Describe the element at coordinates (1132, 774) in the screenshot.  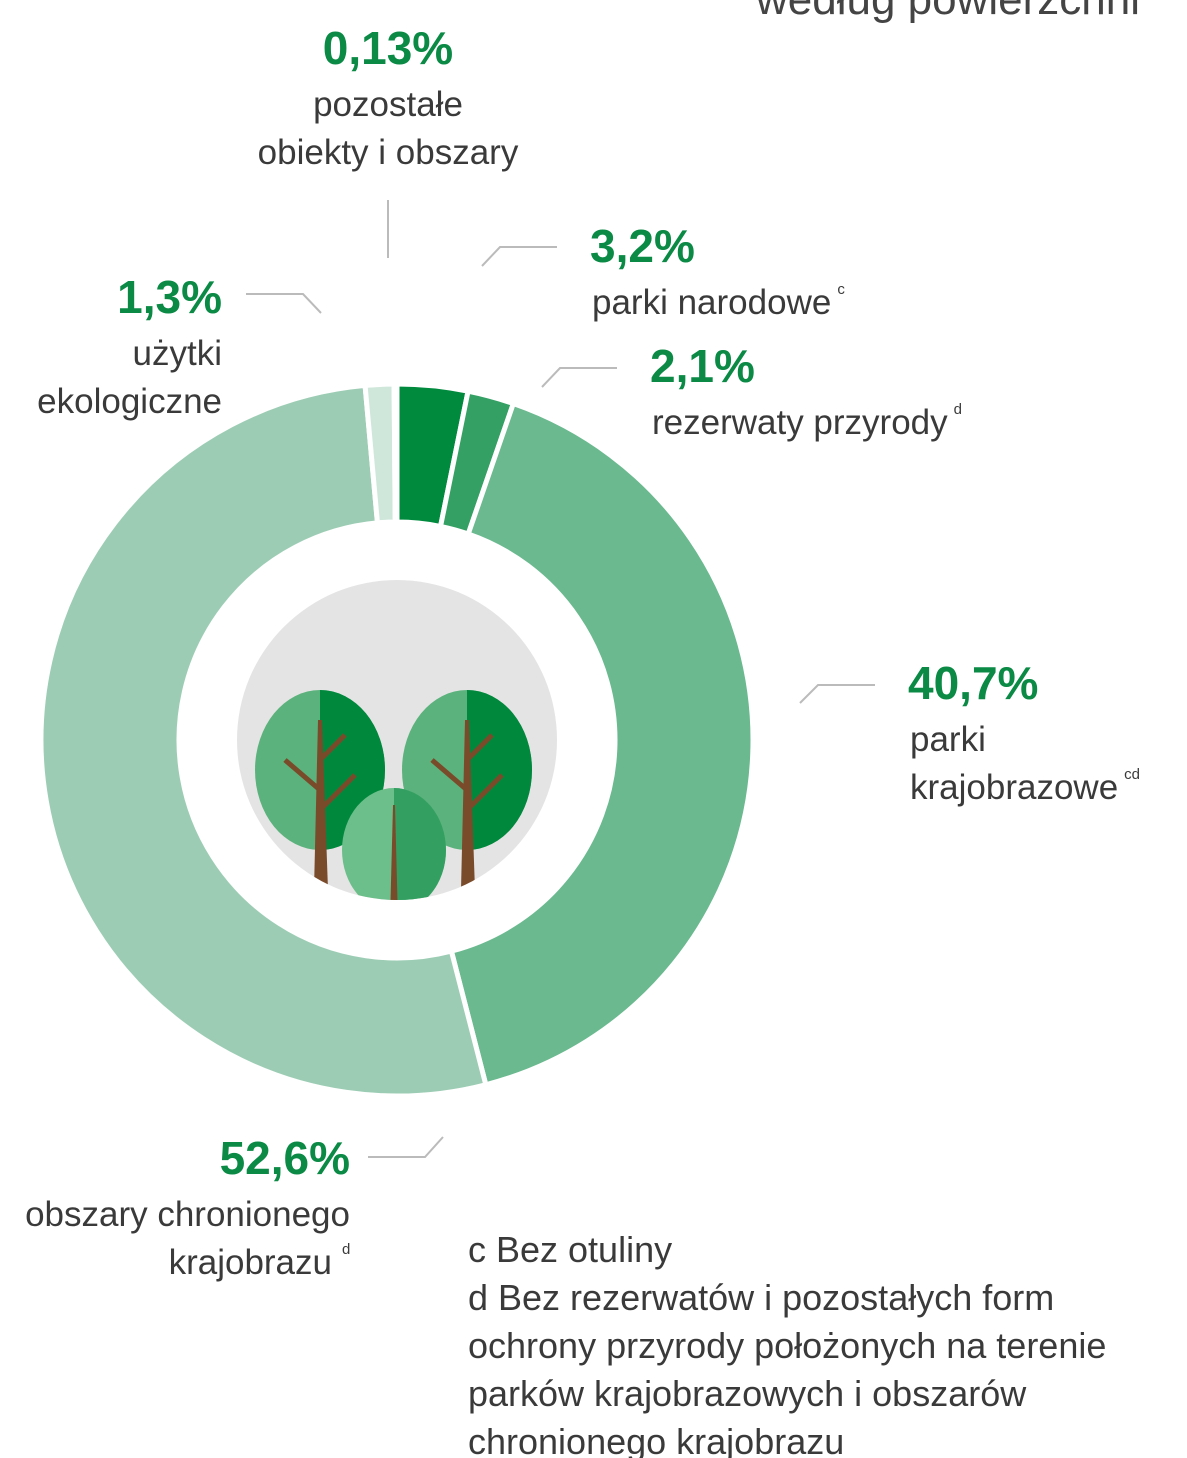
I see `footnote-mark: cd` at that location.